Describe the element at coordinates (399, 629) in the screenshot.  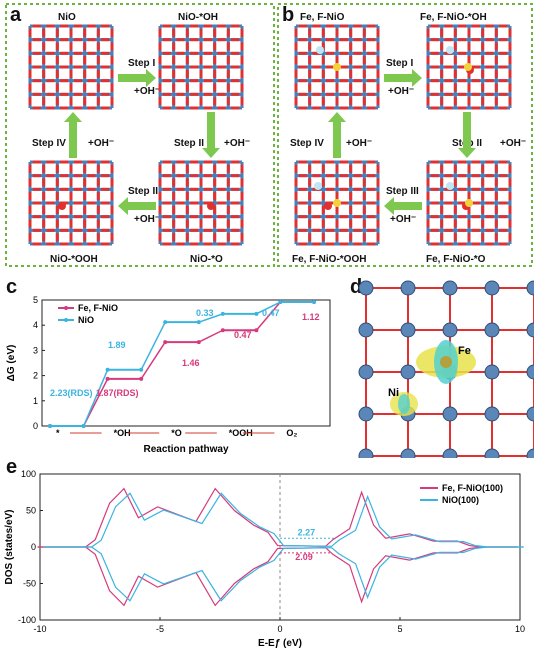
I see `x-tick-label: 5` at that location.